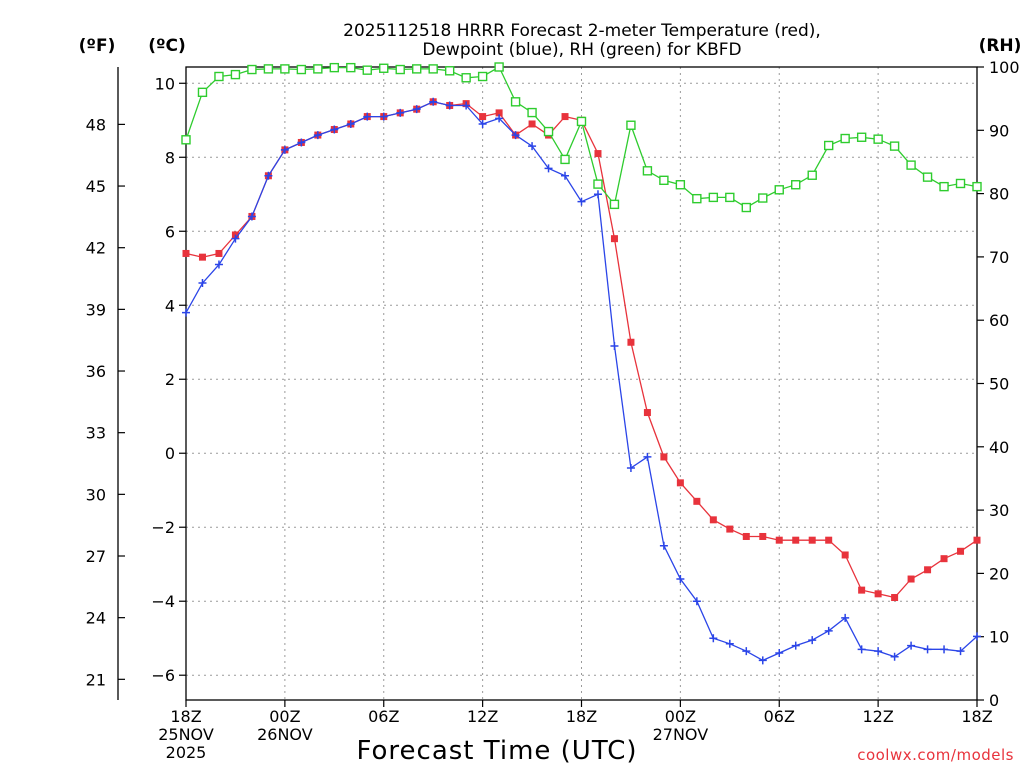 The height and width of the screenshot is (768, 1024). Describe the element at coordinates (165, 83) in the screenshot. I see `celsius-tick-label: 10` at that location.